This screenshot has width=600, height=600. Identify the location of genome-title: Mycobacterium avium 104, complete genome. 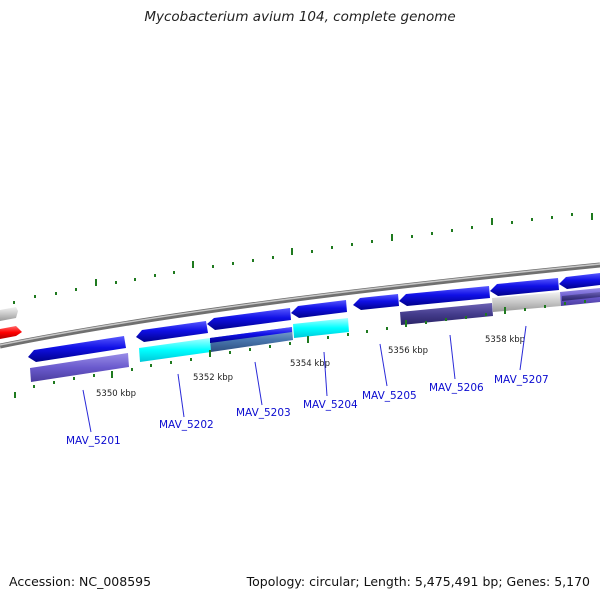
(300, 17).